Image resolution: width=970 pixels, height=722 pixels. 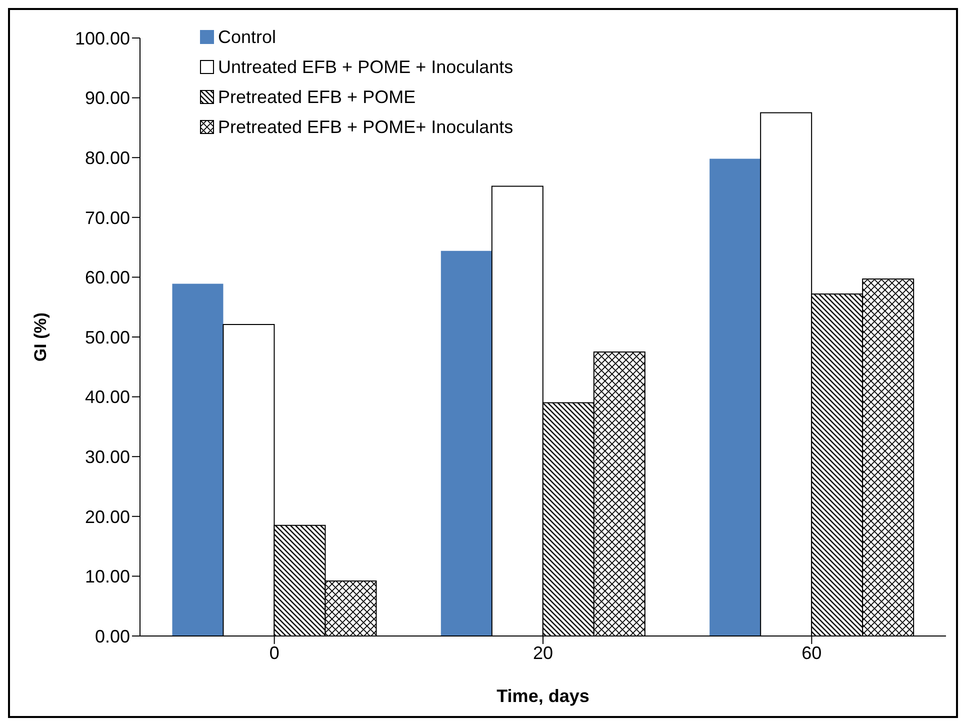 What do you see at coordinates (112, 636) in the screenshot?
I see `y-tick-label: 0.00` at bounding box center [112, 636].